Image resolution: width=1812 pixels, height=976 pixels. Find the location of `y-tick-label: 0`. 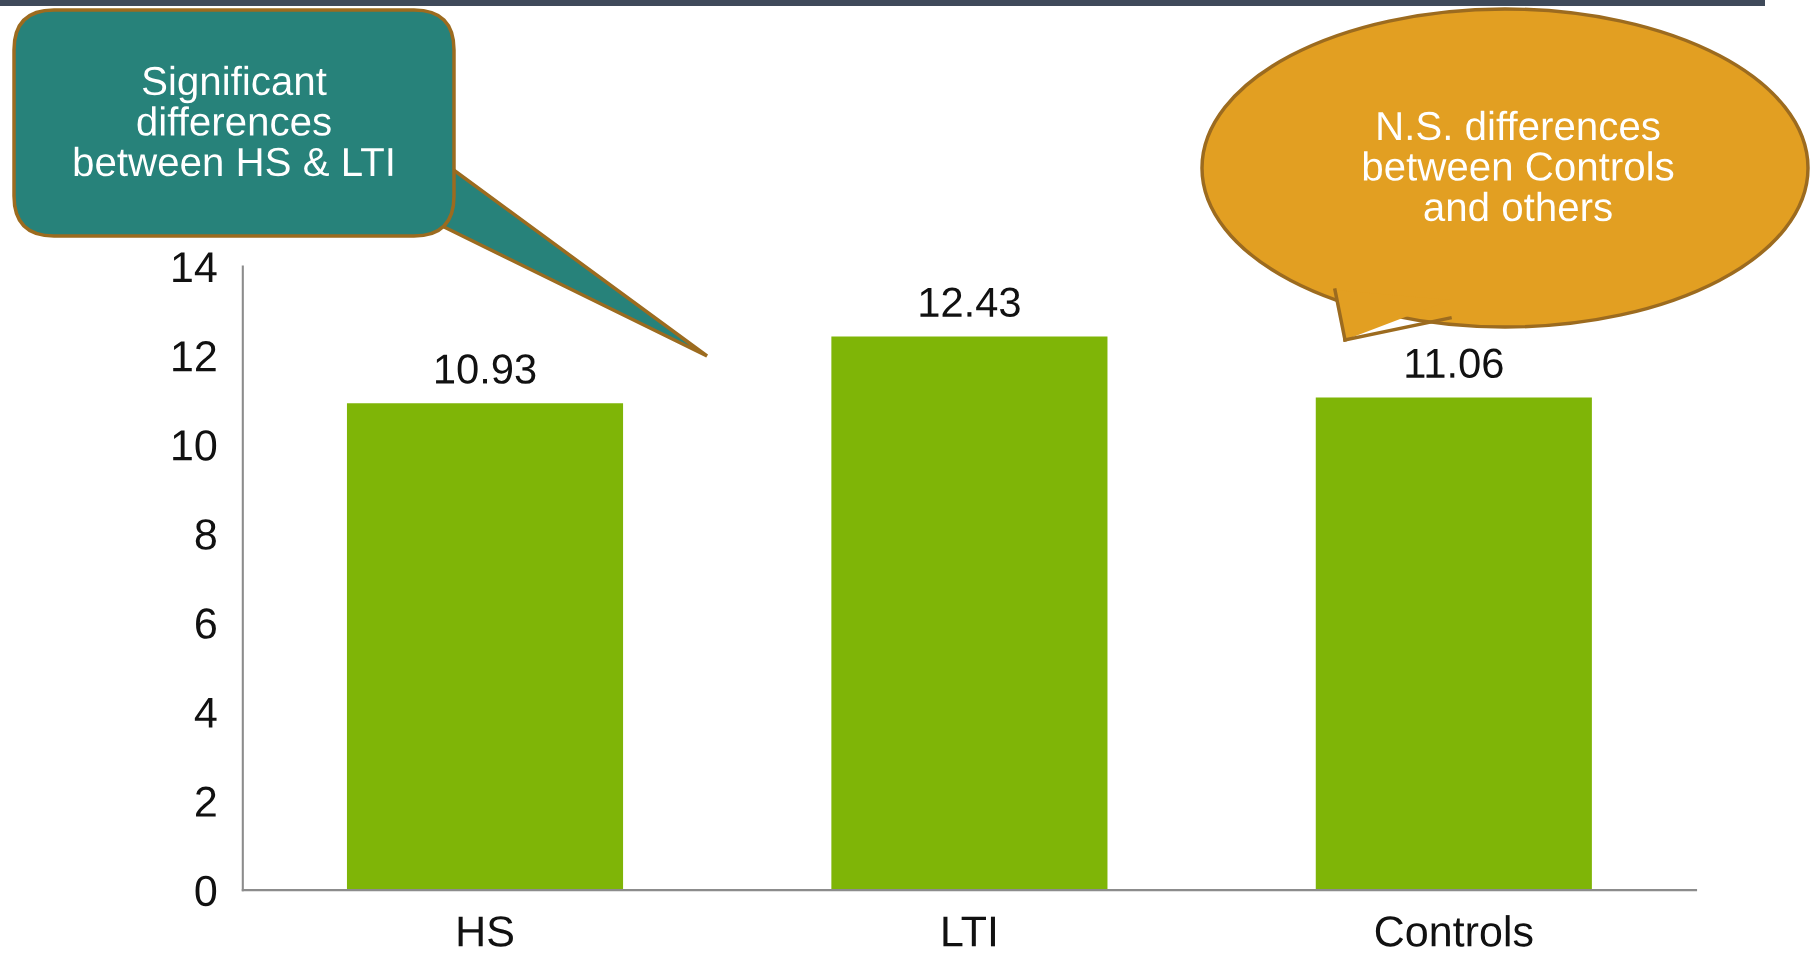

y-tick-label: 0 is located at coordinates (206, 891).